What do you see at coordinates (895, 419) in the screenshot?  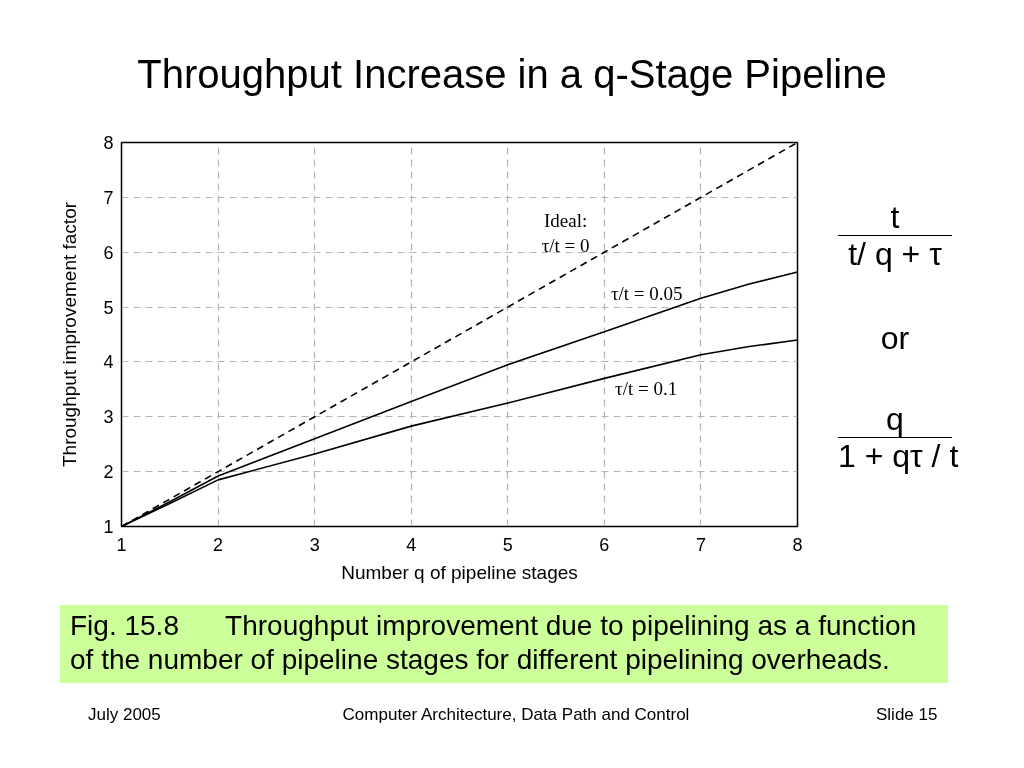 I see `text: q` at bounding box center [895, 419].